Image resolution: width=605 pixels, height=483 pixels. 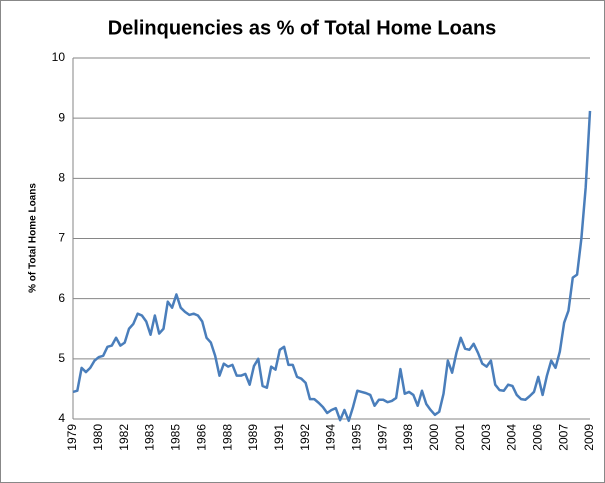 I want to click on x-tick-label: 1997, so click(x=382, y=437).